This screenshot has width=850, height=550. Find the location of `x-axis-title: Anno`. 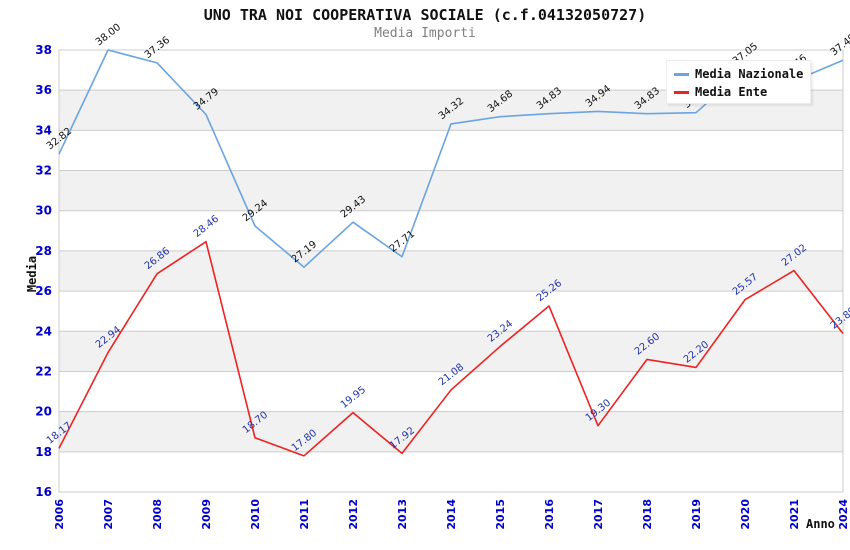

x-axis-title: Anno is located at coordinates (820, 524).